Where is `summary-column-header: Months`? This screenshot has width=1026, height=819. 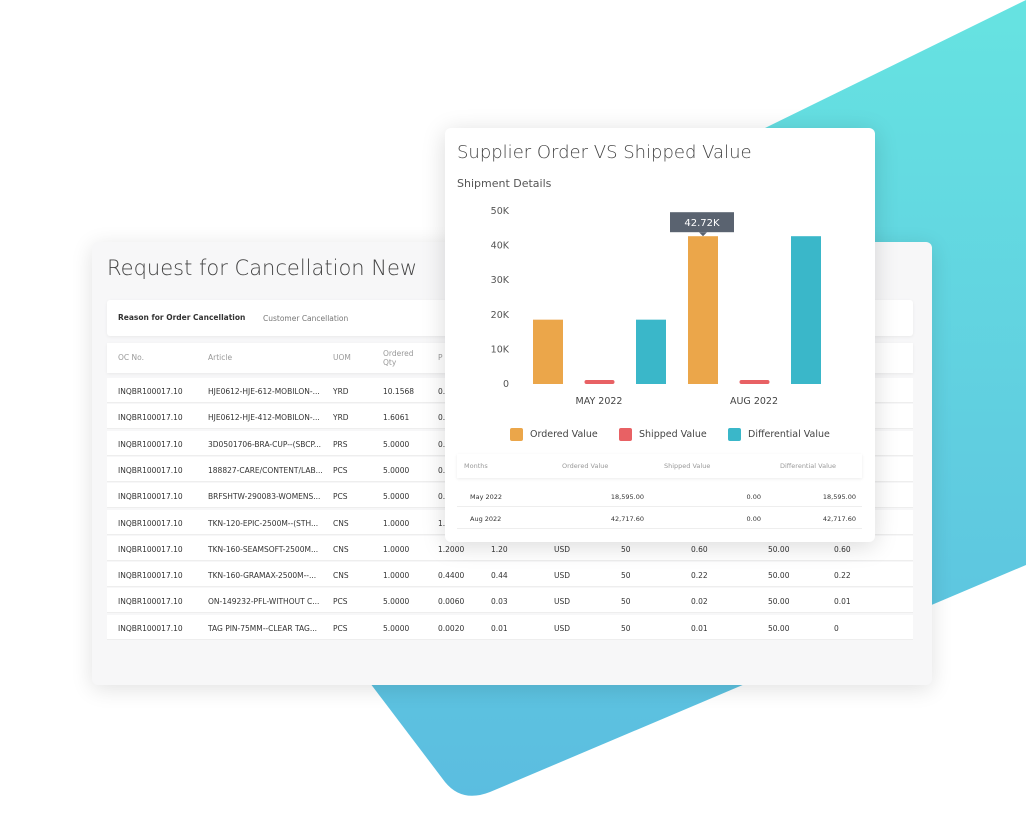 summary-column-header: Months is located at coordinates (476, 466).